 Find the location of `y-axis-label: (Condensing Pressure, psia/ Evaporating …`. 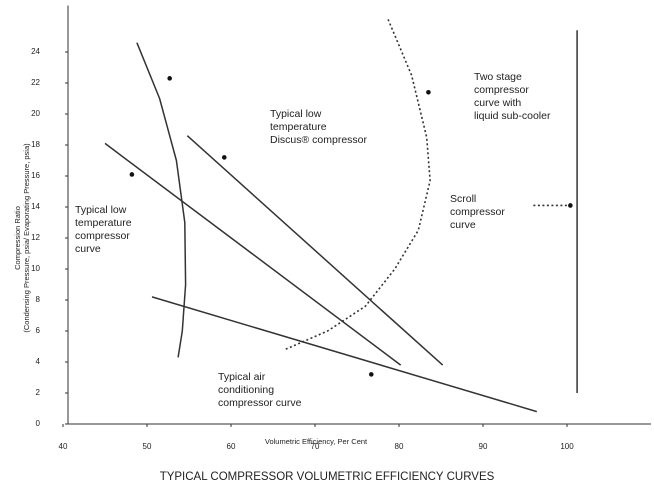

y-axis-label: (Condensing Pressure, psia/ Evaporating … is located at coordinates (26, 238).